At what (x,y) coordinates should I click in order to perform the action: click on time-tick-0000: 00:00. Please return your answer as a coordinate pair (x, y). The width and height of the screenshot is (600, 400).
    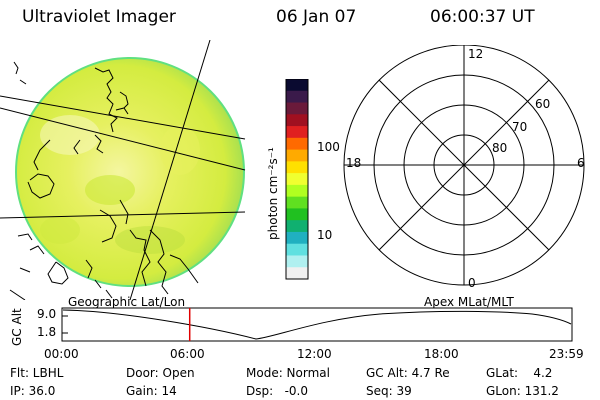
    Looking at the image, I should click on (61, 354).